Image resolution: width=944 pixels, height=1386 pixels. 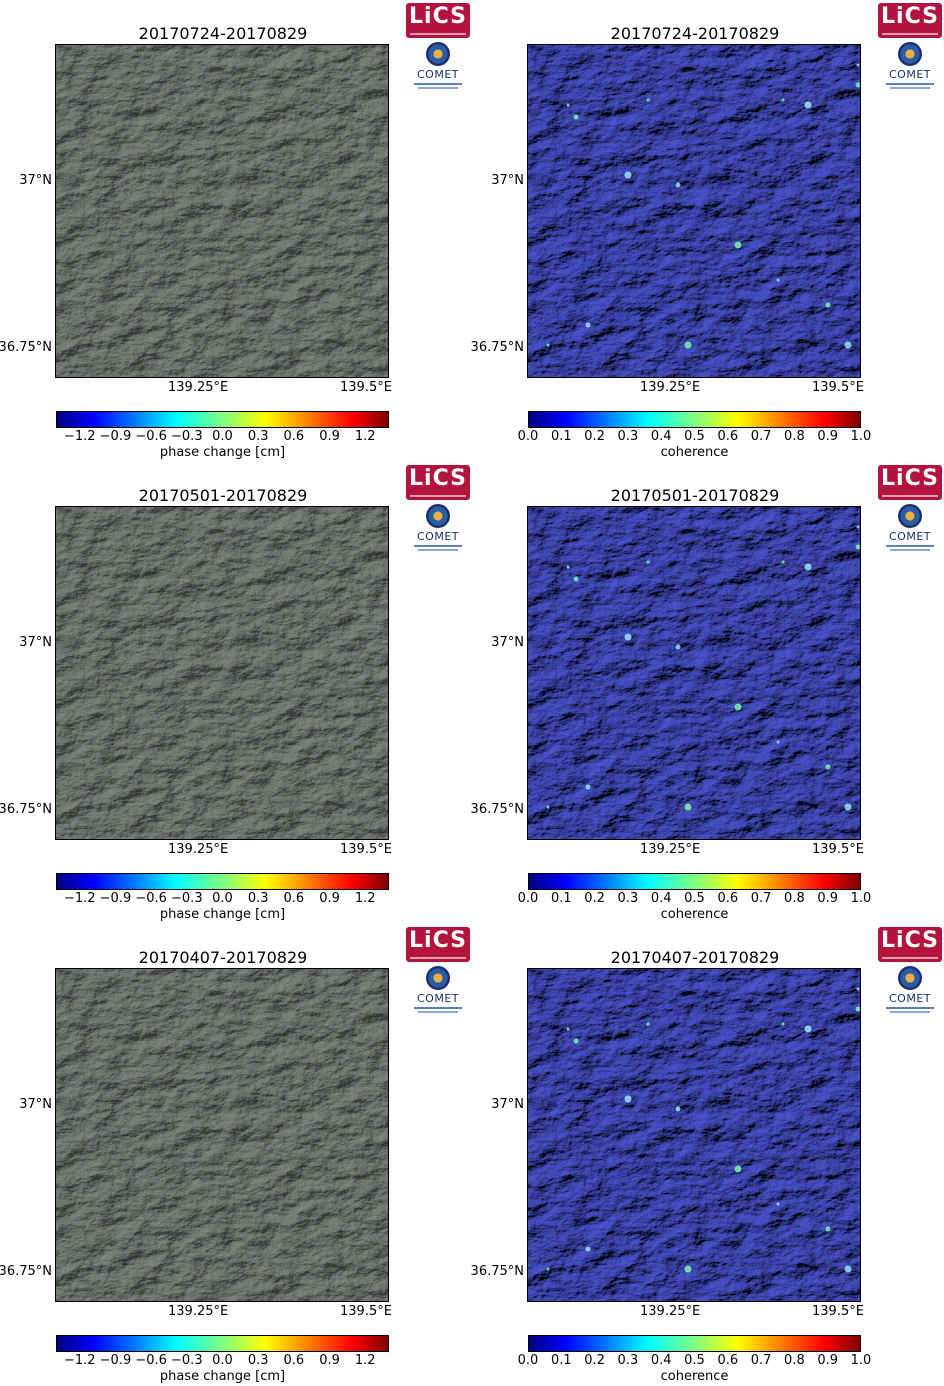 I want to click on colorbar-tick-label: 1.0, so click(x=861, y=1360).